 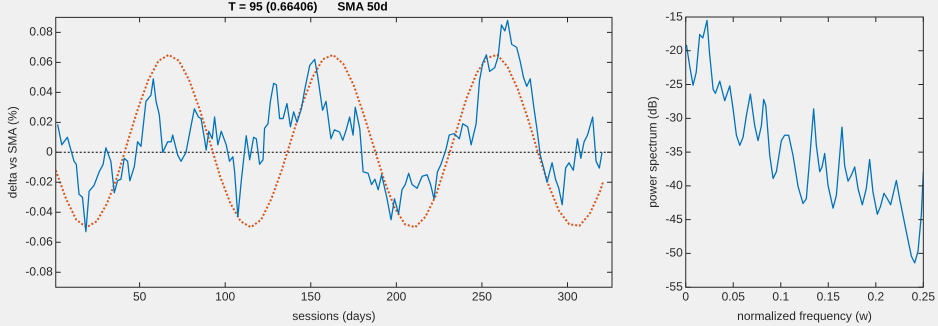 I want to click on y-tick-label: 0.08, so click(x=41, y=31).